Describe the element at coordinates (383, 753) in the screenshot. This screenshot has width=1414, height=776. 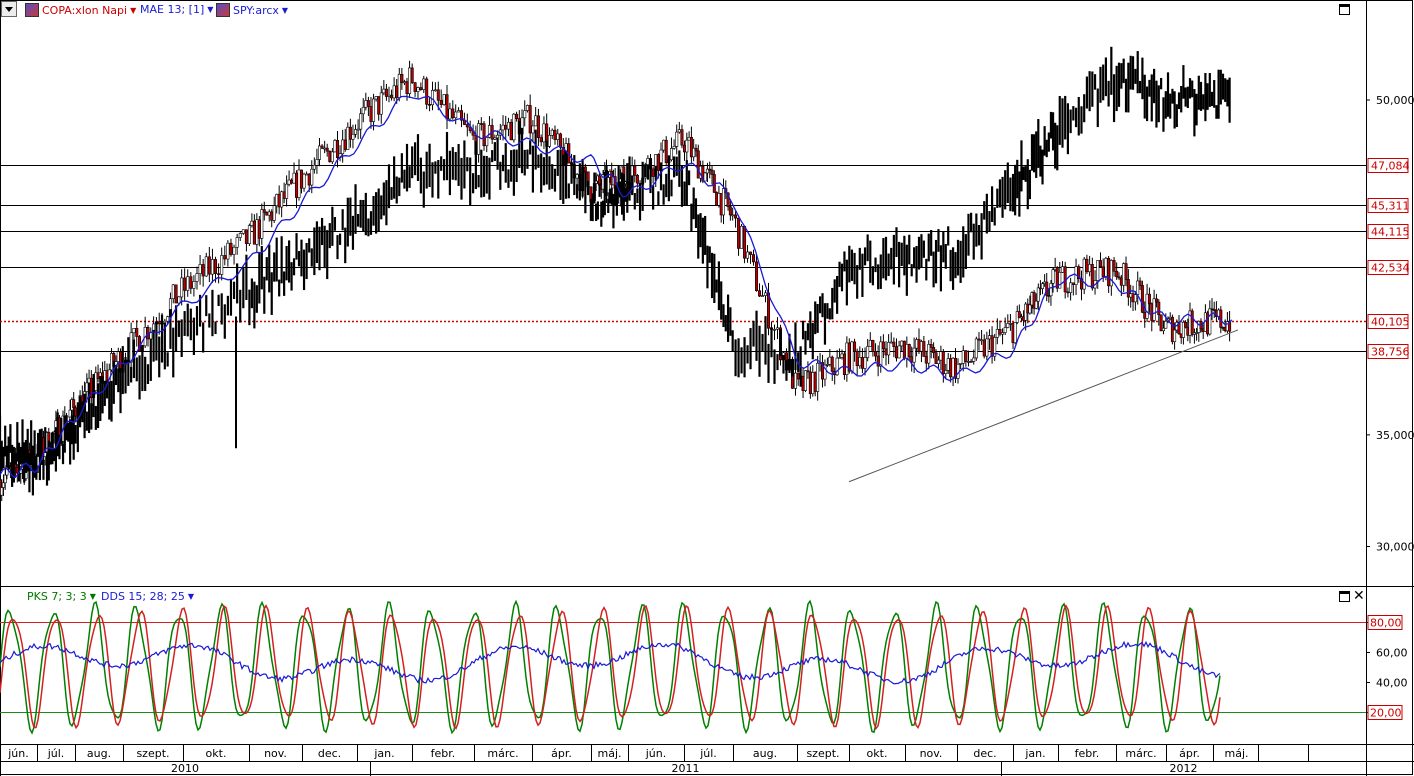
I see `month-label: jan.` at that location.